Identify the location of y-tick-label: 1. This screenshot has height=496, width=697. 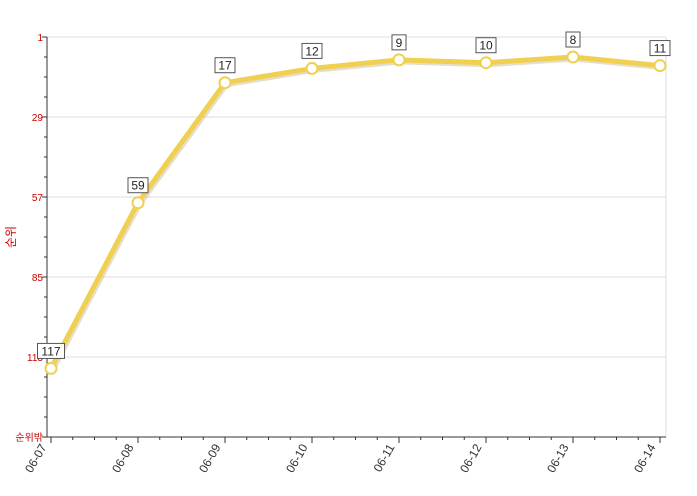
(40, 38).